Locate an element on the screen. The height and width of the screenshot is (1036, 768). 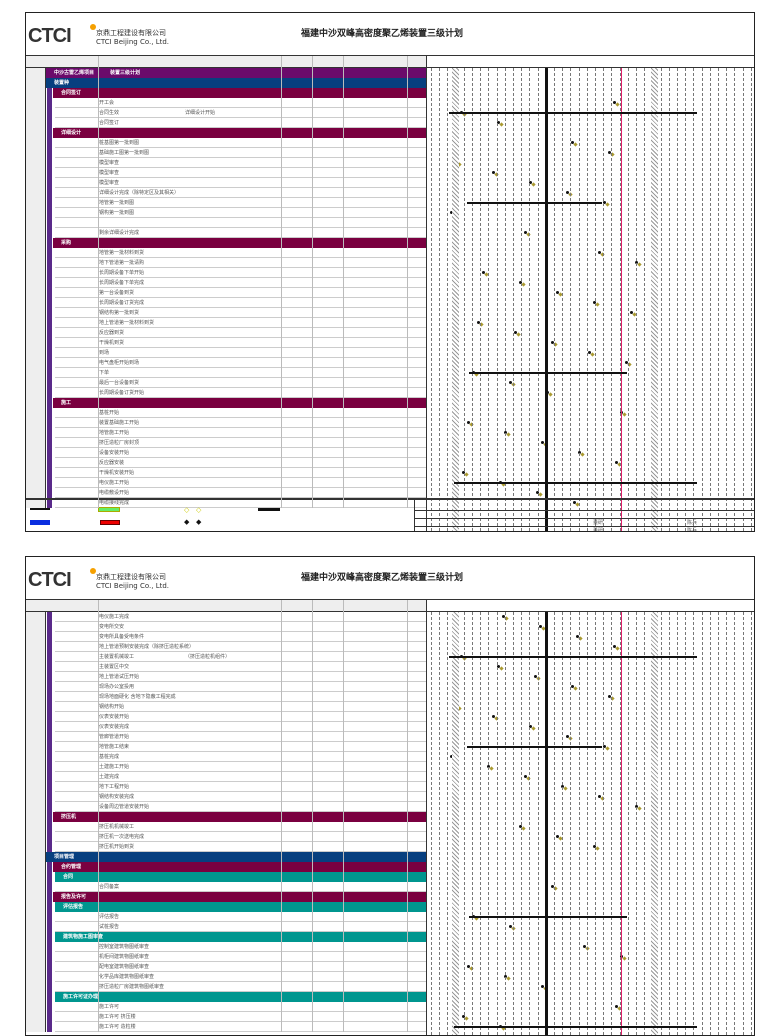
section-row: 合同 is located at coordinates (240, 877).